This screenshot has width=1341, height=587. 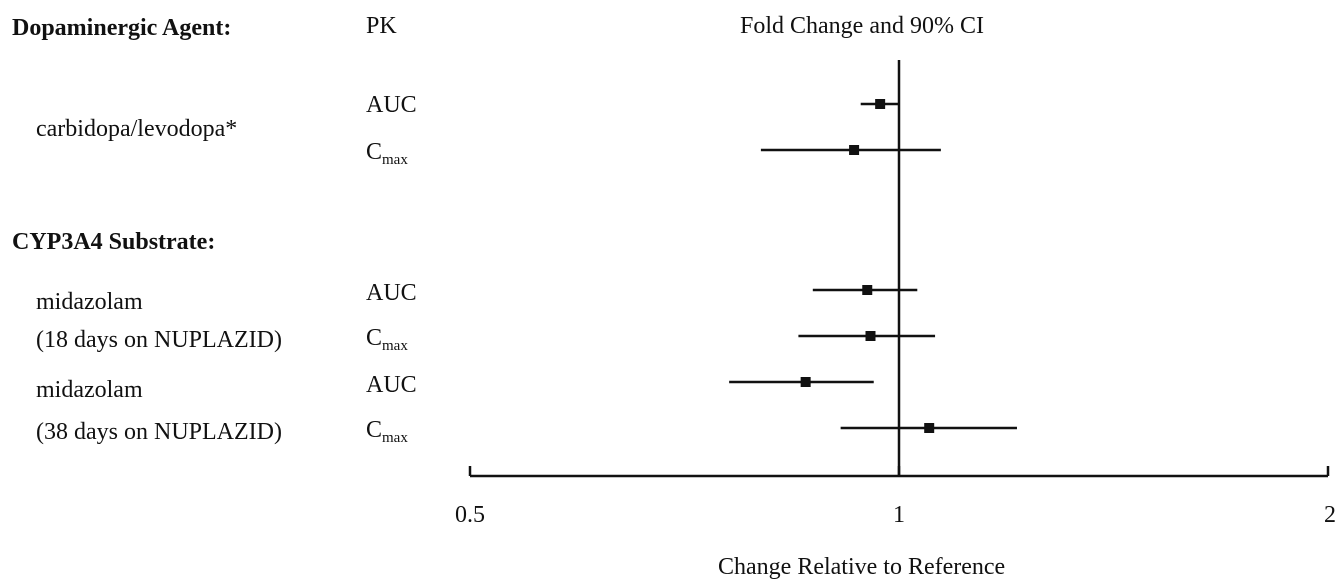 What do you see at coordinates (899, 515) in the screenshot?
I see `x-tick-label: 1` at bounding box center [899, 515].